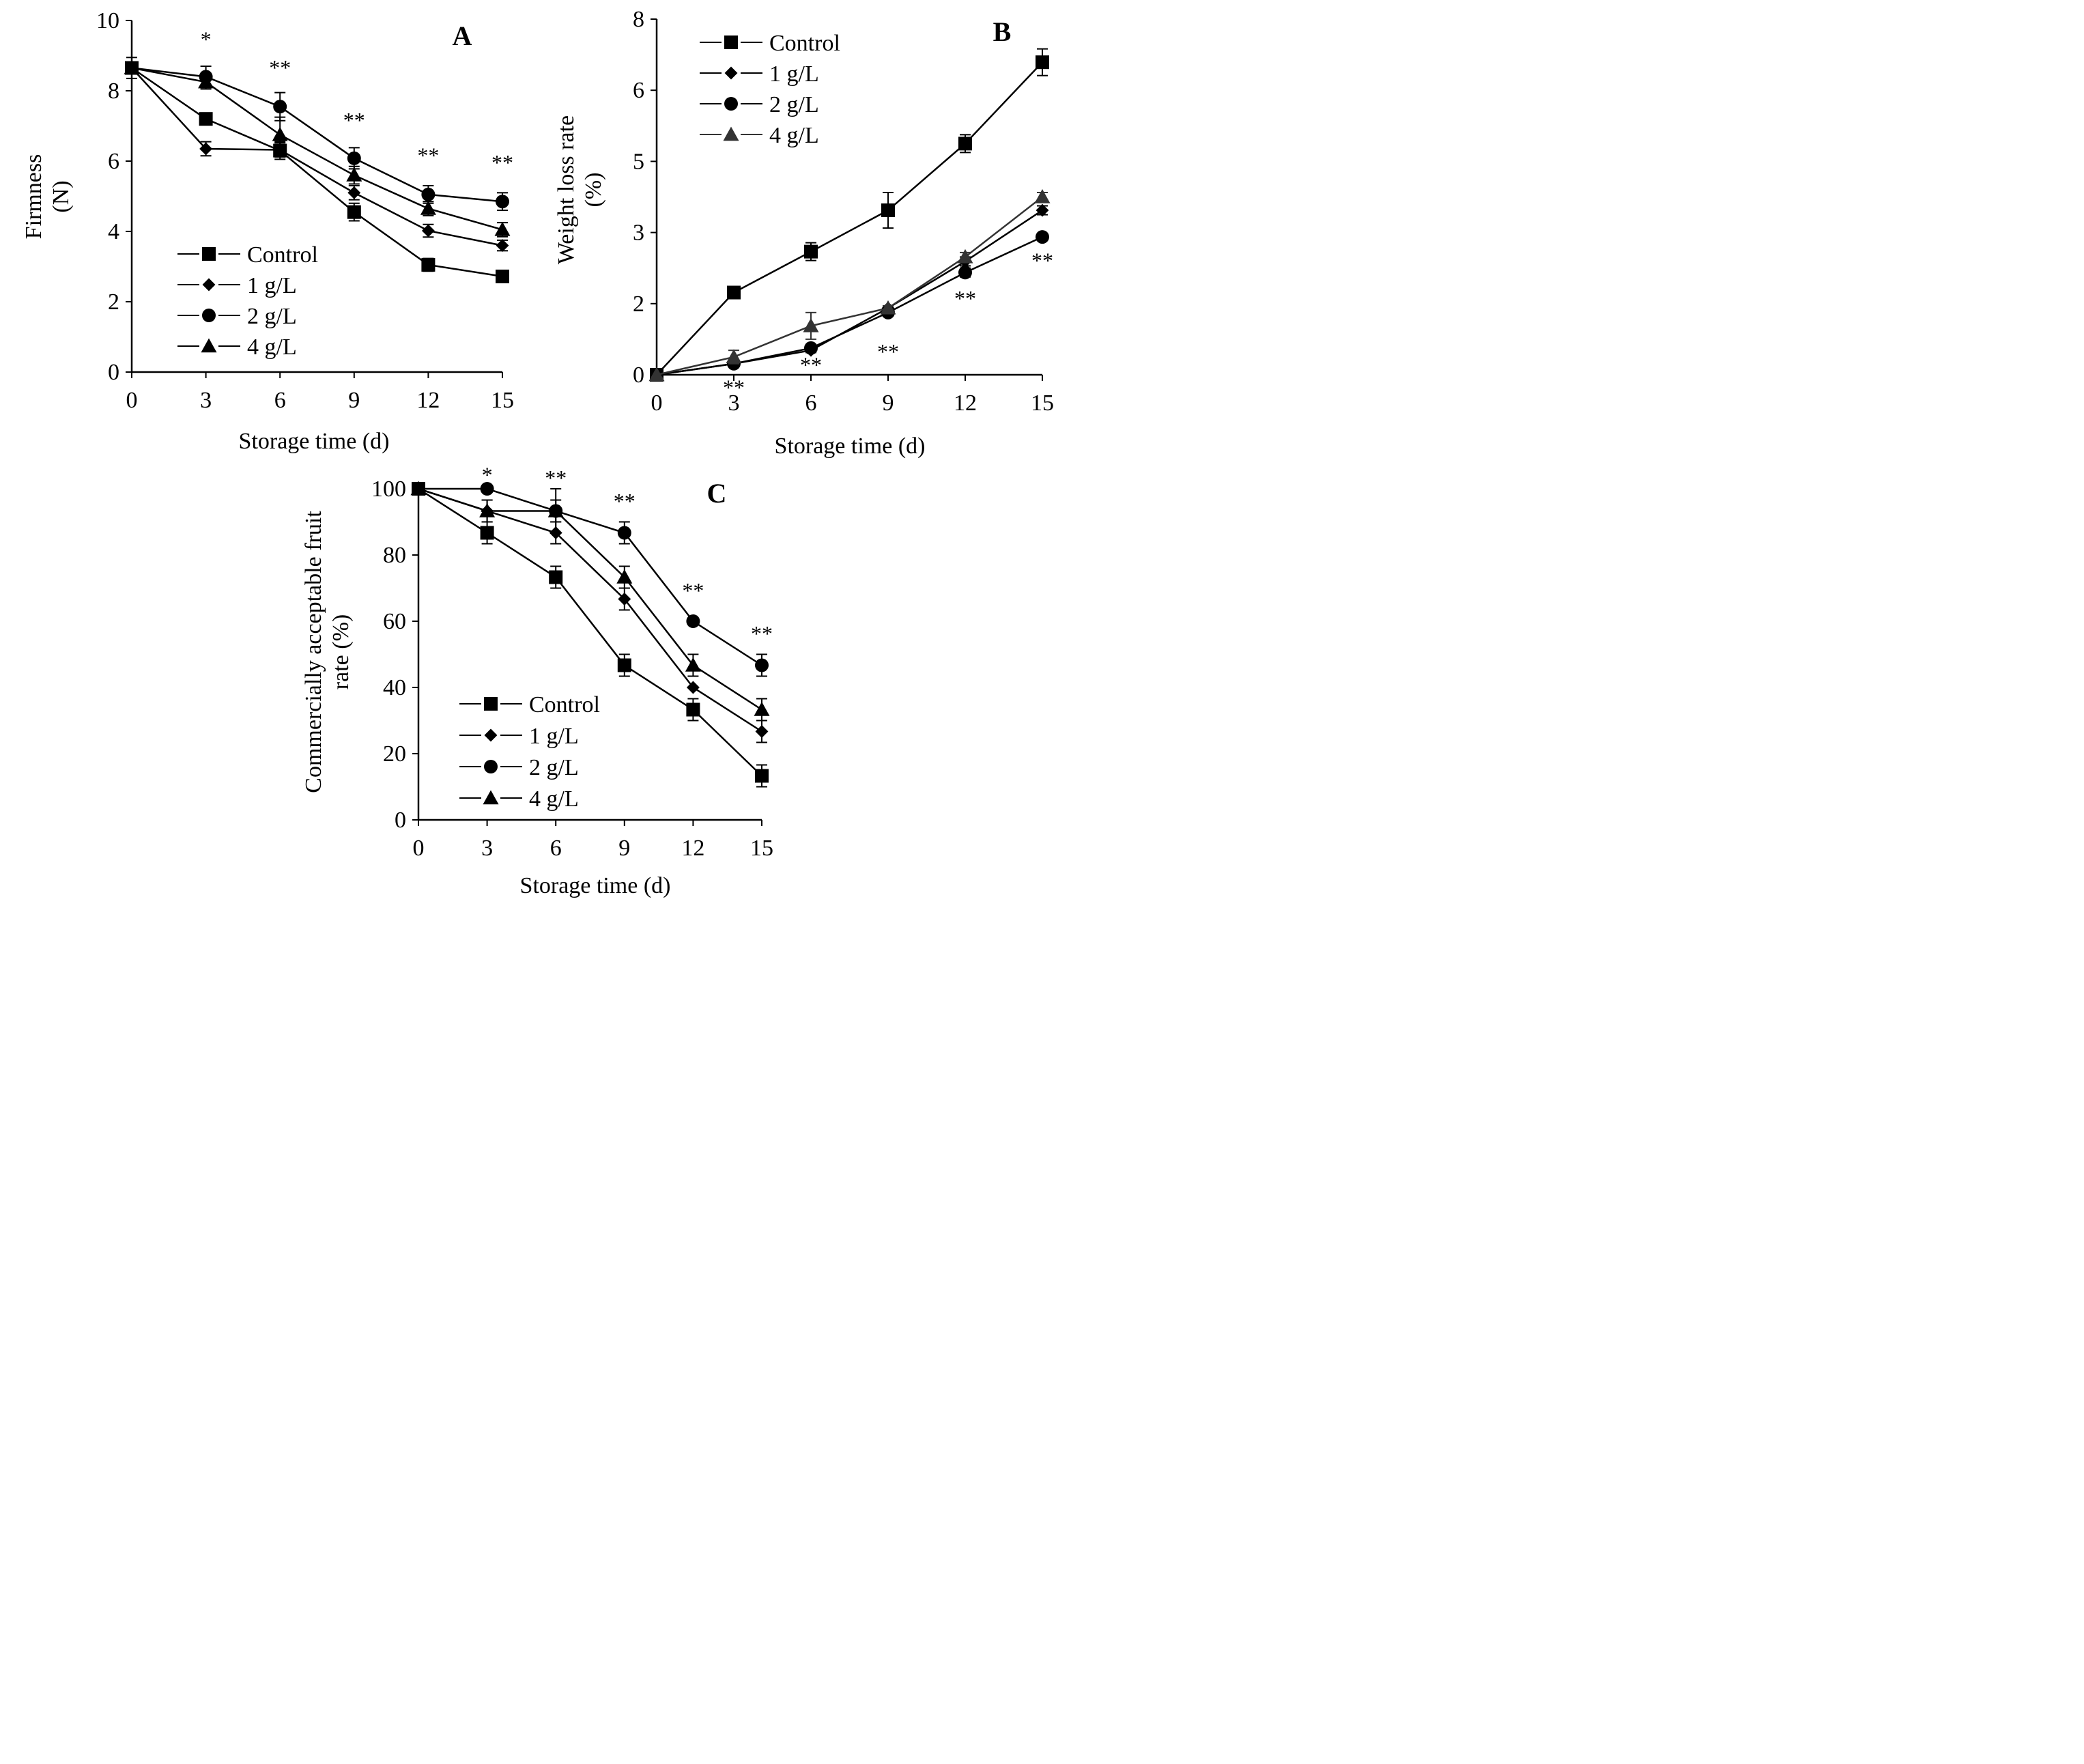 The width and height of the screenshot is (2084, 1764). What do you see at coordinates (394, 555) in the screenshot?
I see `y-tick-label: 80` at bounding box center [394, 555].